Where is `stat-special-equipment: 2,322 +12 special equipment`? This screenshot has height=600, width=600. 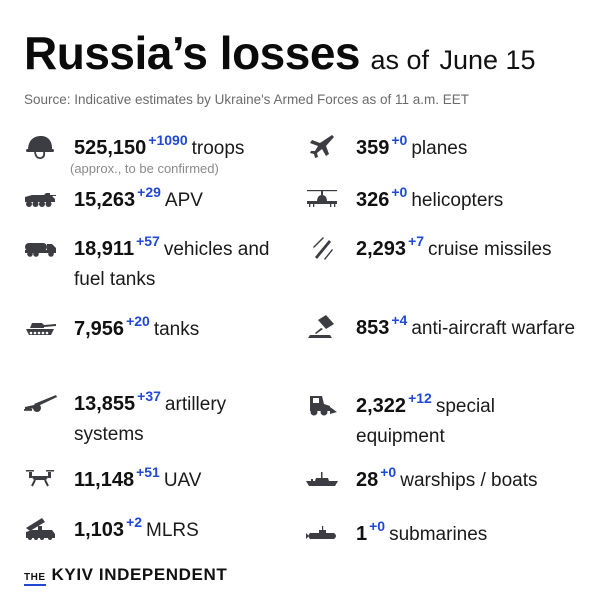 stat-special-equipment: 2,322 +12 special equipment is located at coordinates (449, 420).